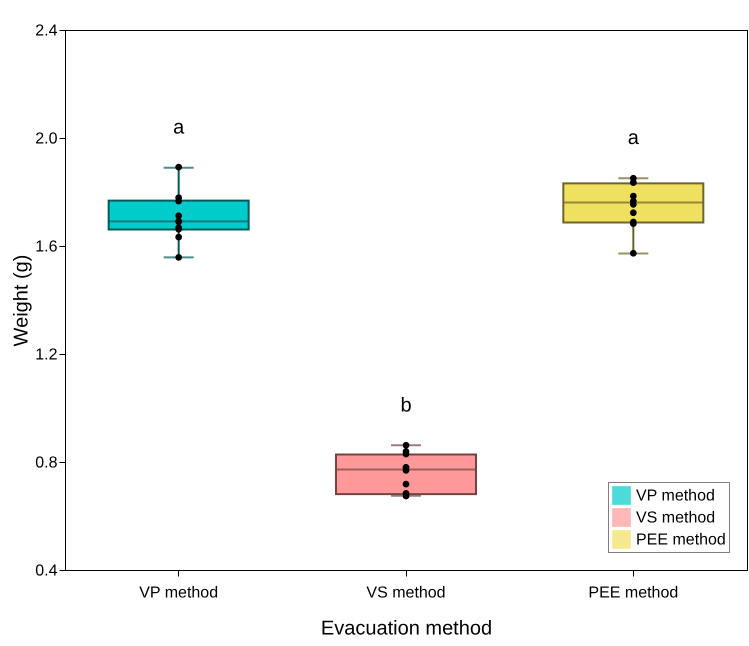 The width and height of the screenshot is (749, 646). What do you see at coordinates (178, 593) in the screenshot?
I see `x-tick-label: VP method` at bounding box center [178, 593].